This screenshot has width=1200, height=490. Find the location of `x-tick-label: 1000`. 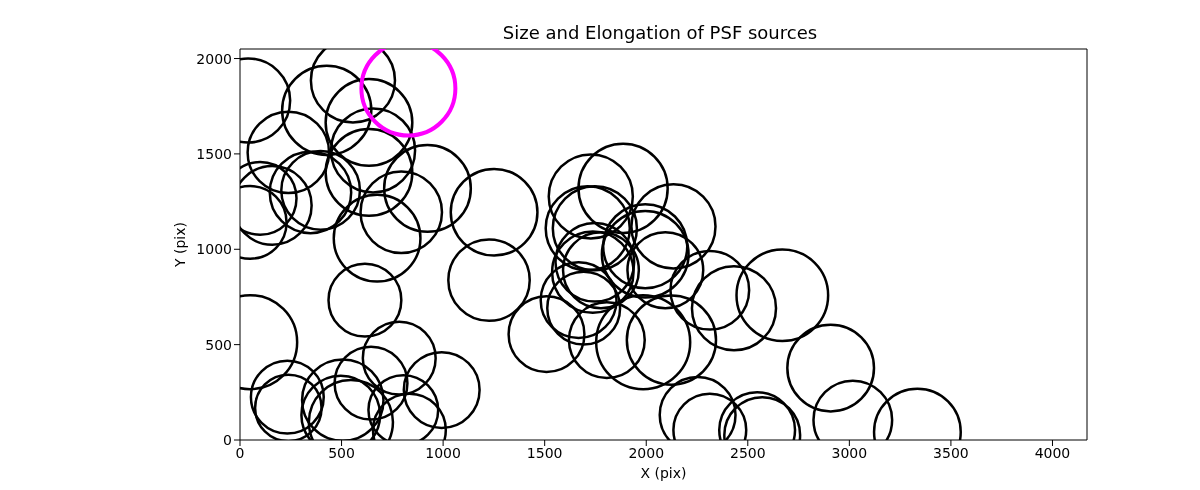

x-tick-label: 1000 is located at coordinates (443, 452).